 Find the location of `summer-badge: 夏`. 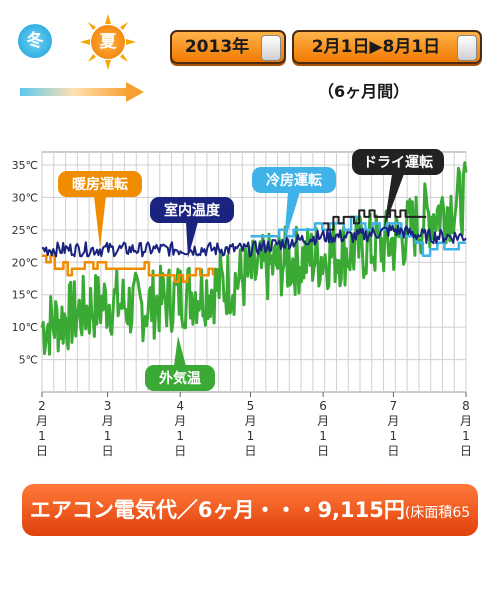

summer-badge: 夏 is located at coordinates (108, 42).